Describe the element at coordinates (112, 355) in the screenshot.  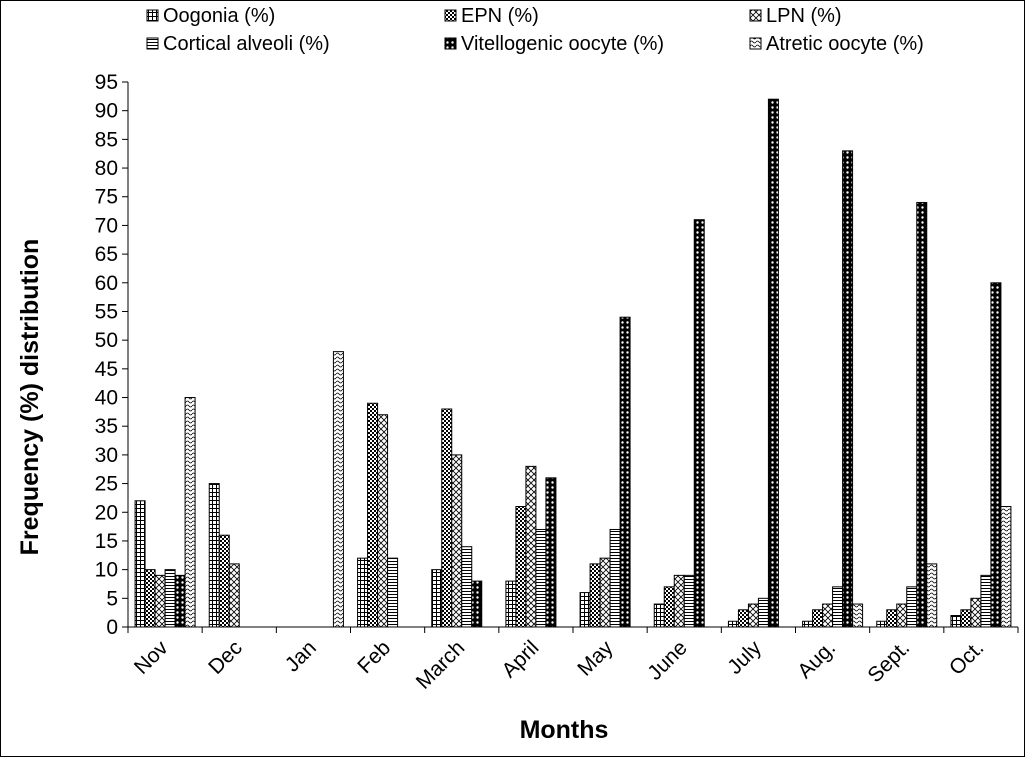
I see `y-axis: 0 5 10 15 20 25 30 35 40 45 50 55 60 65 70 75 80 85 90 95` at that location.